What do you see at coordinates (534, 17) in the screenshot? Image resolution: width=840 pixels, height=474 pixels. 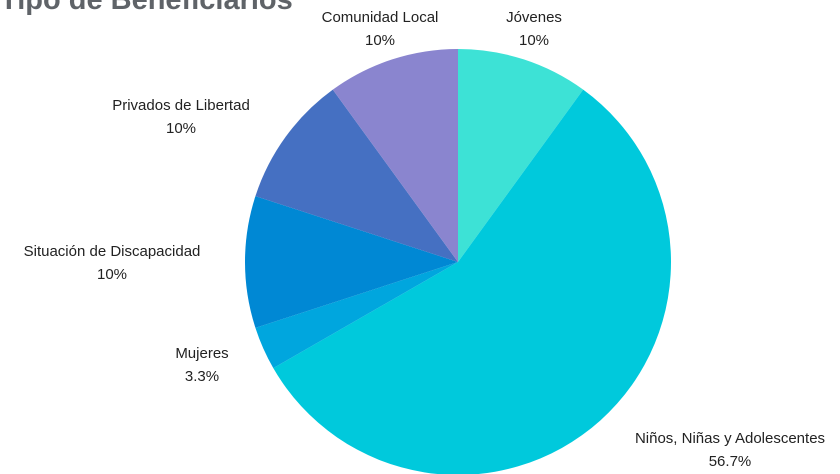 I see `slice-label: Jóvenes` at bounding box center [534, 17].